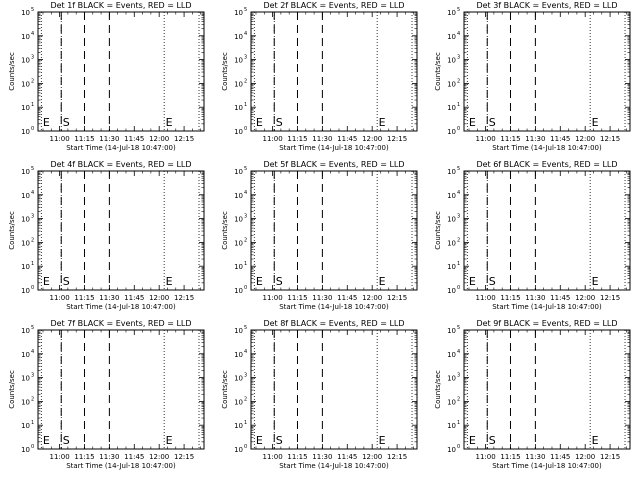 The width and height of the screenshot is (640, 480). I want to click on chart-title: Det 5f BLACK = Events, RED = LLD, so click(333, 164).